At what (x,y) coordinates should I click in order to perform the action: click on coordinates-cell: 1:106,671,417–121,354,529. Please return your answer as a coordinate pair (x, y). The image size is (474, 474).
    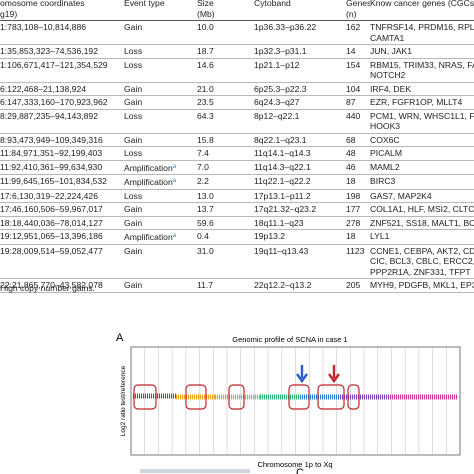
    Looking at the image, I should click on (62, 70).